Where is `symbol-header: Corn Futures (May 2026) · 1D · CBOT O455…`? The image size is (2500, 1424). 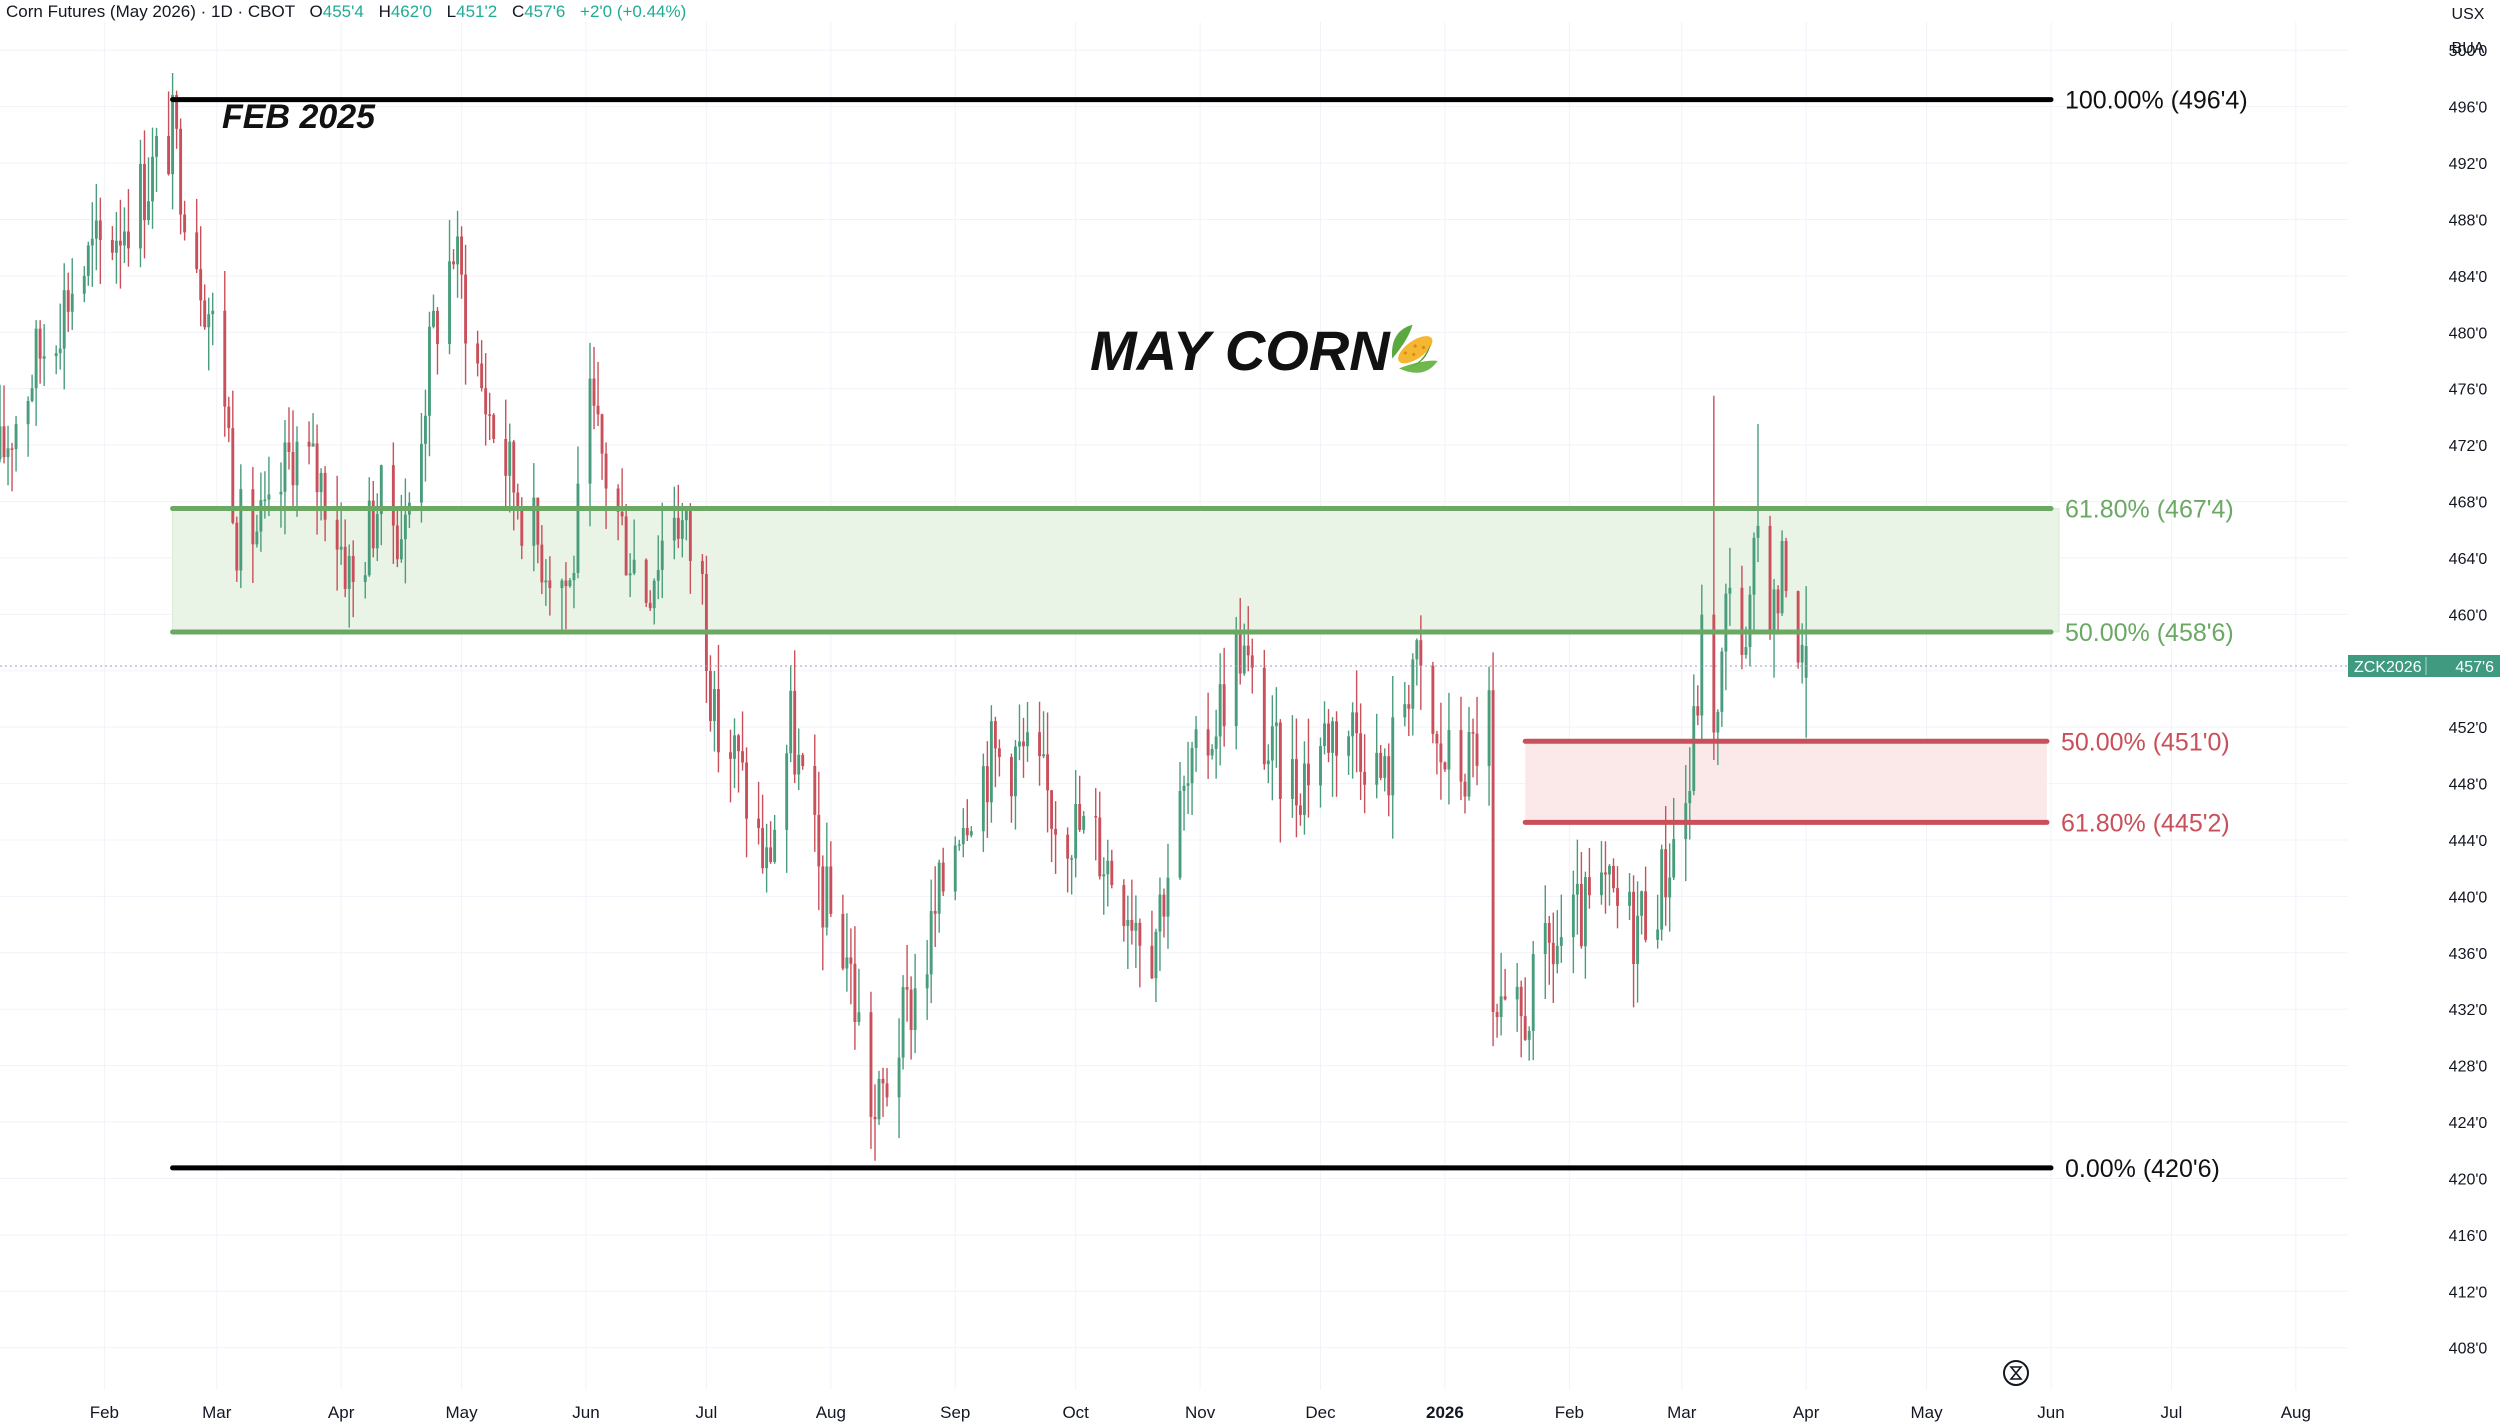
symbol-header: Corn Futures (May 2026) · 1D · CBOT O455… is located at coordinates (346, 12).